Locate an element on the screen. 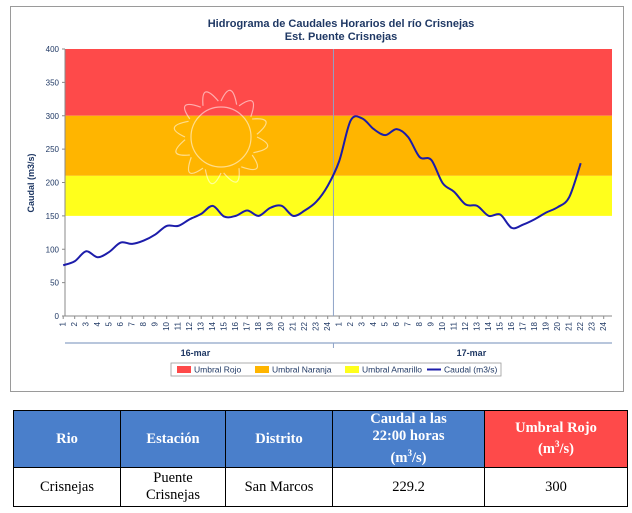 This screenshot has height=513, width=632. header-rio: Rio is located at coordinates (67, 439).